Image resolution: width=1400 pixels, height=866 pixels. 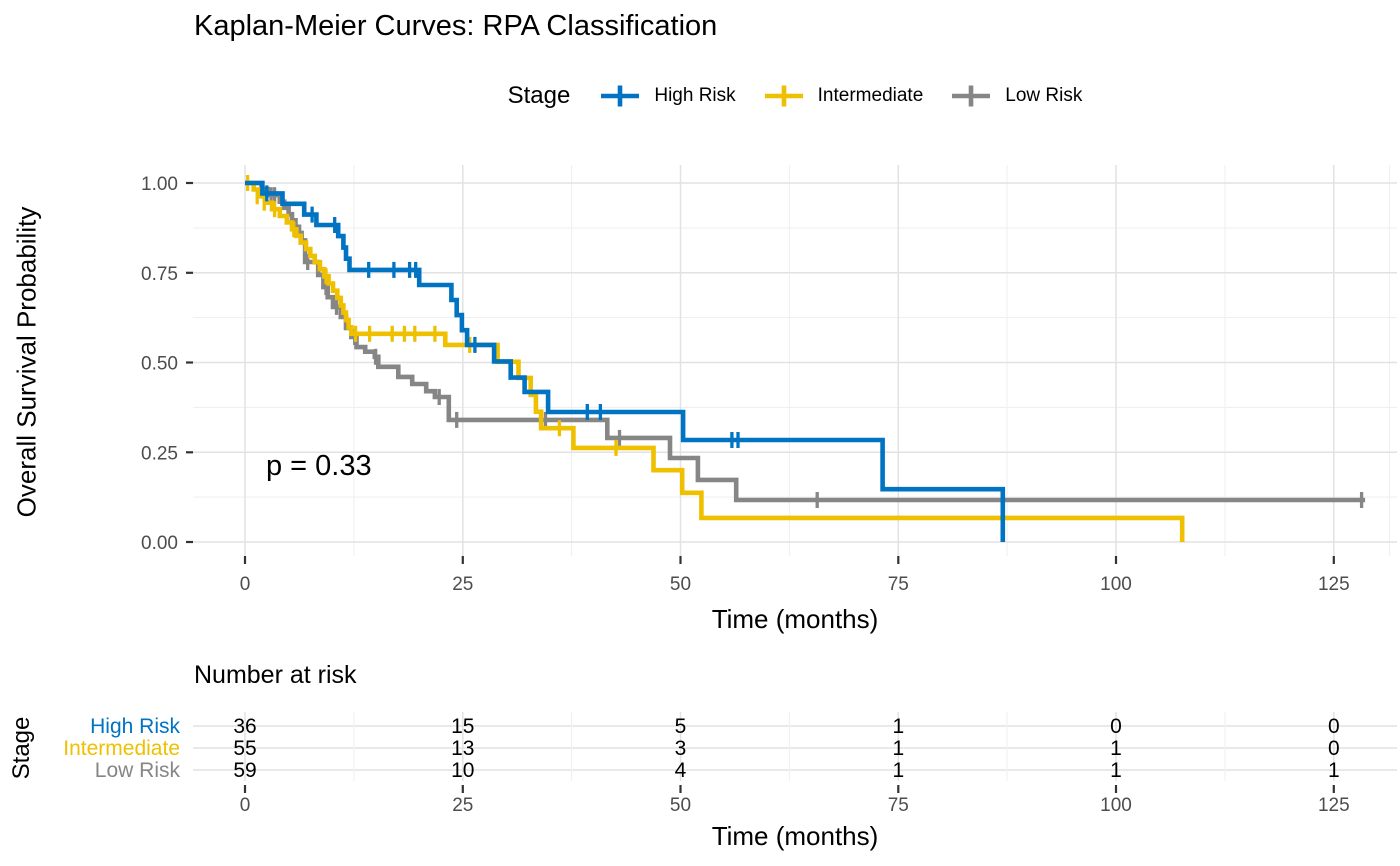 I want to click on risk-count: 3, so click(x=681, y=748).